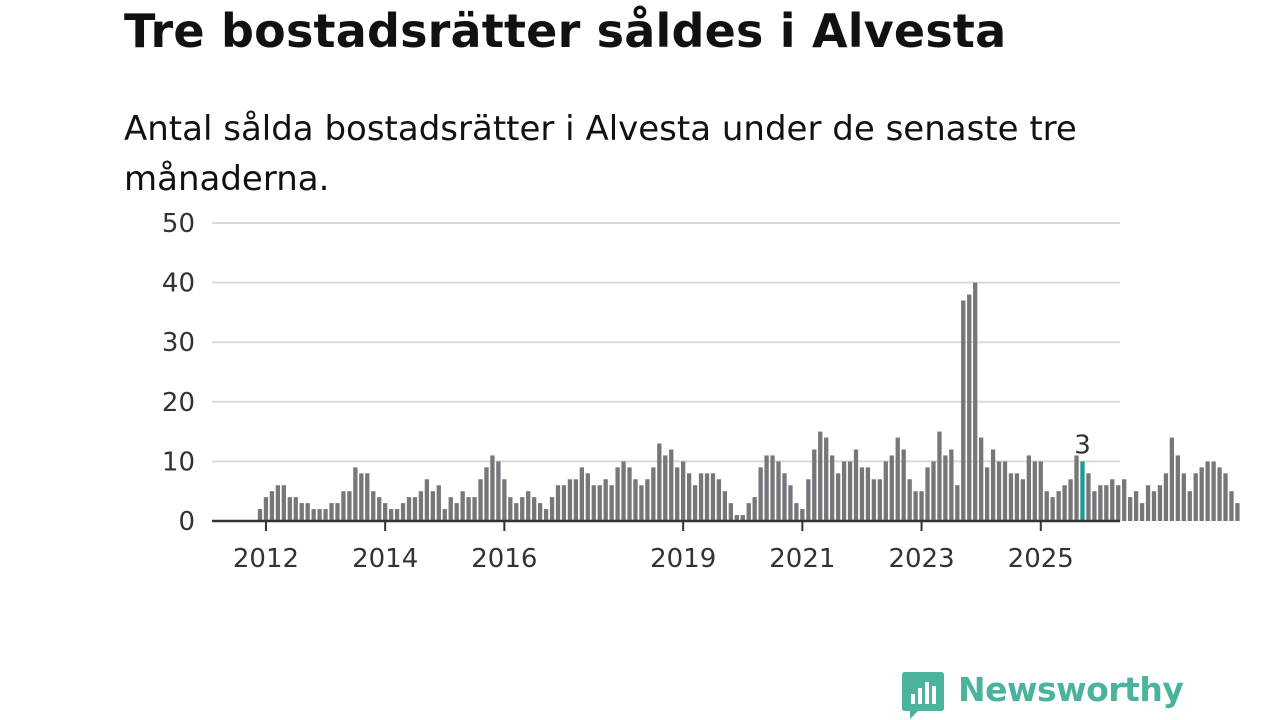 The width and height of the screenshot is (1280, 720). I want to click on x-tick-label: 2019, so click(683, 559).